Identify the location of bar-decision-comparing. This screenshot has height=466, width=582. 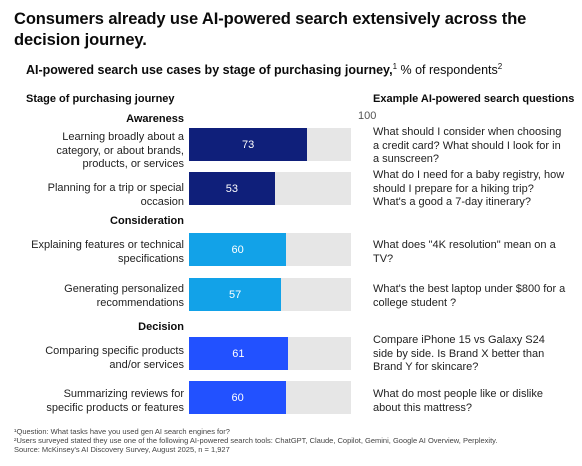
(238, 353).